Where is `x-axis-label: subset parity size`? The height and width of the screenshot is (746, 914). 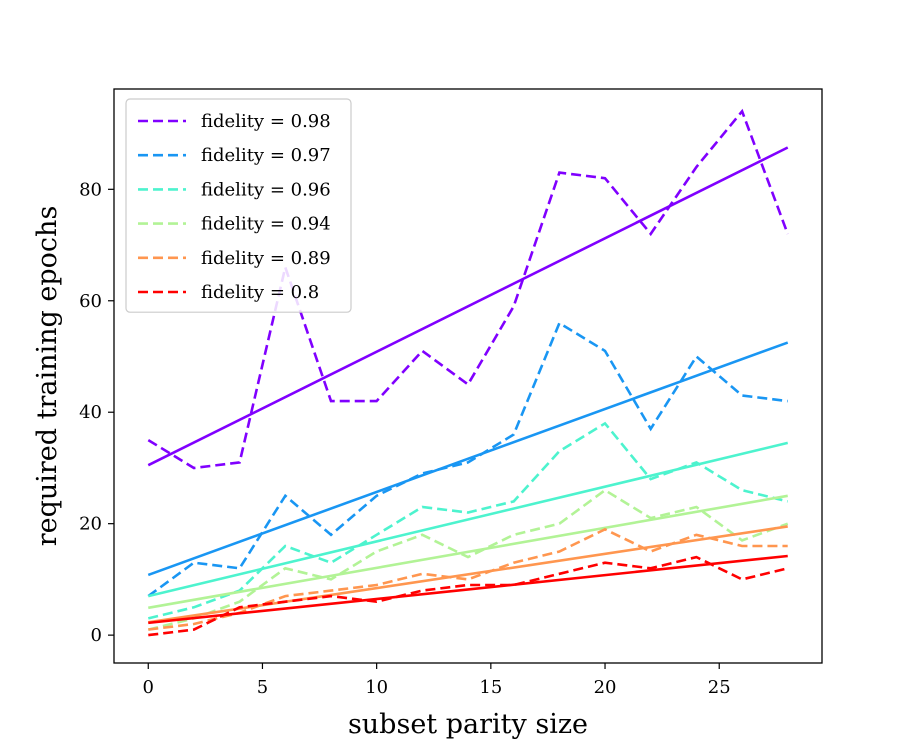
x-axis-label: subset parity size is located at coordinates (468, 724).